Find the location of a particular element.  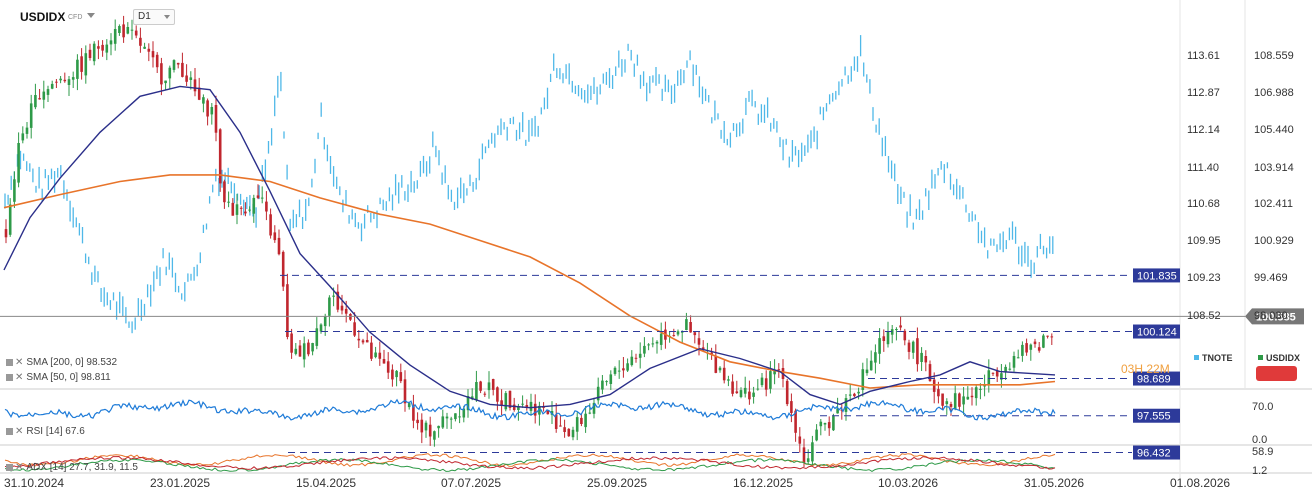

rsi-indicator: ✕ RSI [14] 67.6 is located at coordinates (45, 431).